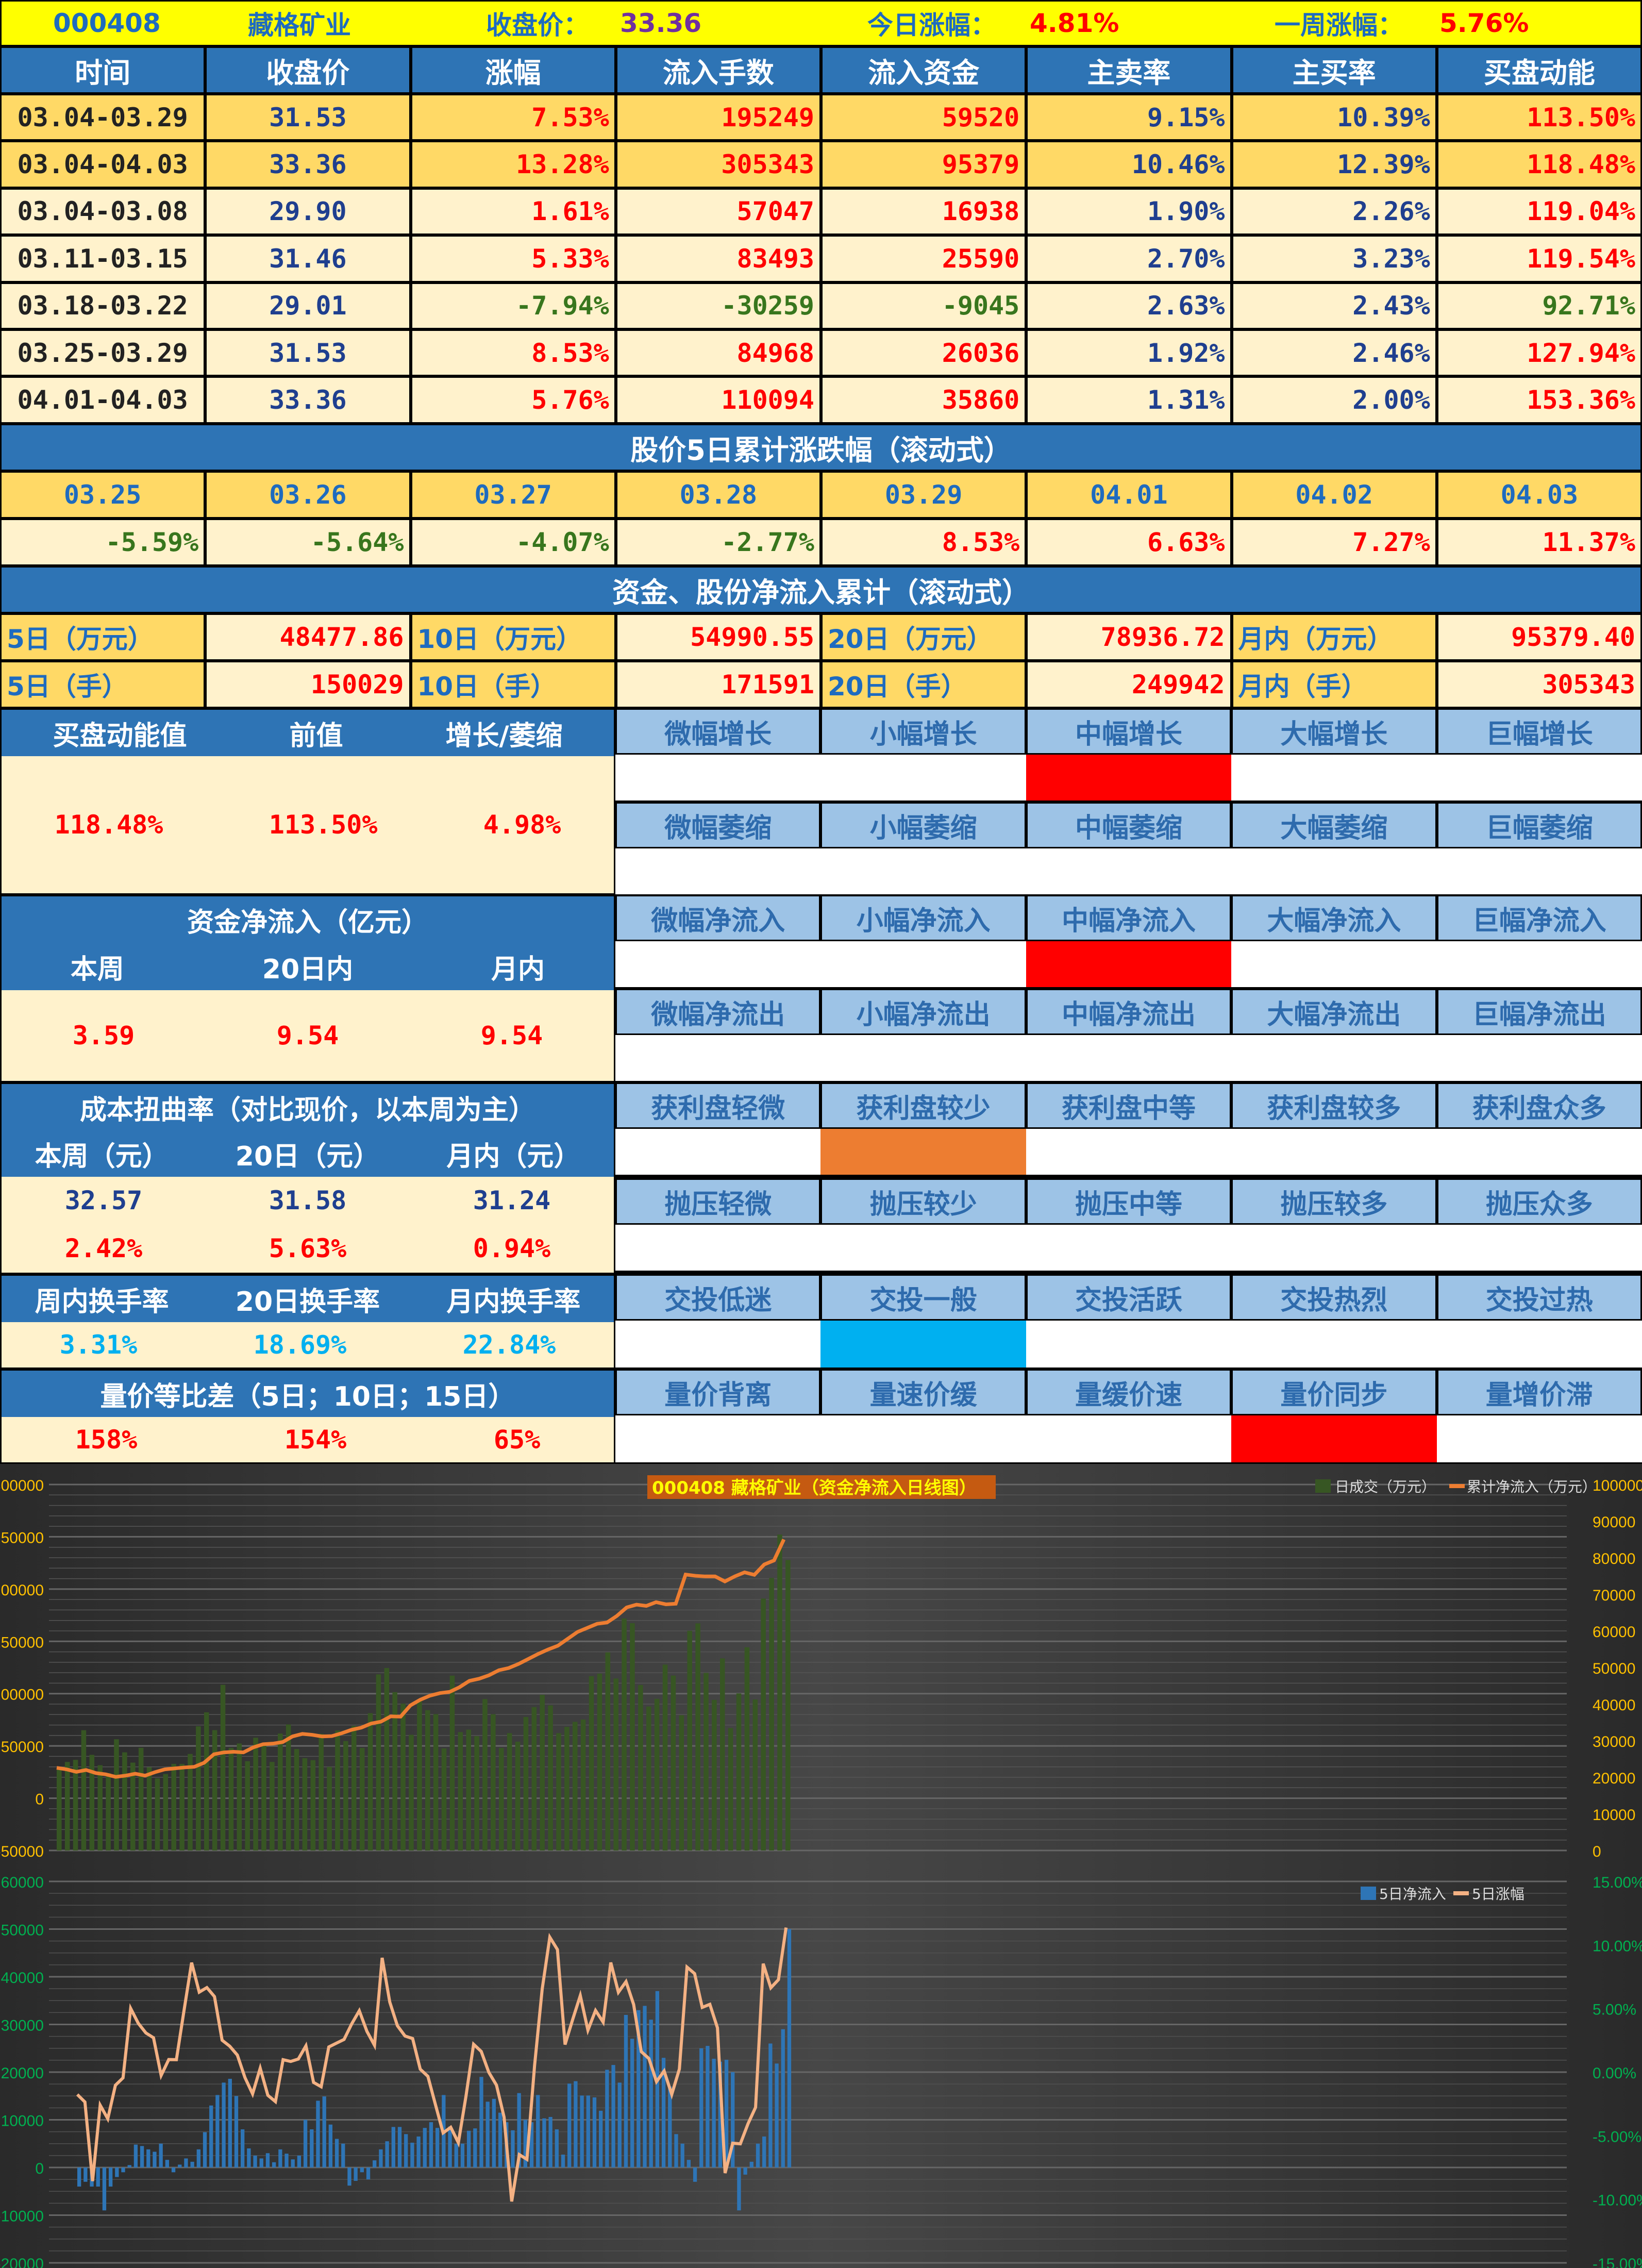 The image size is (1642, 2268). Describe the element at coordinates (299, 25) in the screenshot. I see `stock-name: 藏格矿业` at that location.